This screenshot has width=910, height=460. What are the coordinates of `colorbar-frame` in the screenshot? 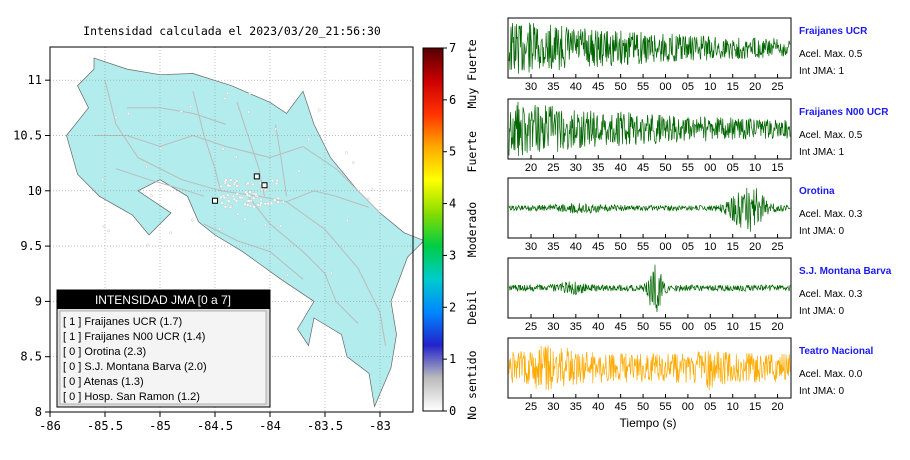 It's located at (433, 229).